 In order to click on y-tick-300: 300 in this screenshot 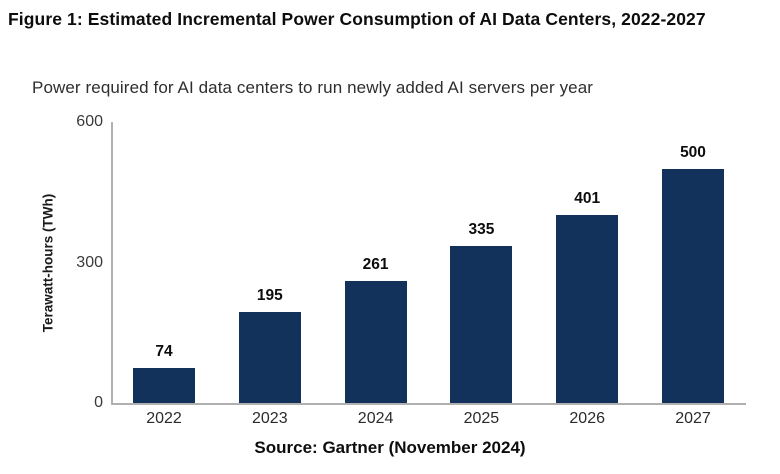, I will do `click(89, 262)`.